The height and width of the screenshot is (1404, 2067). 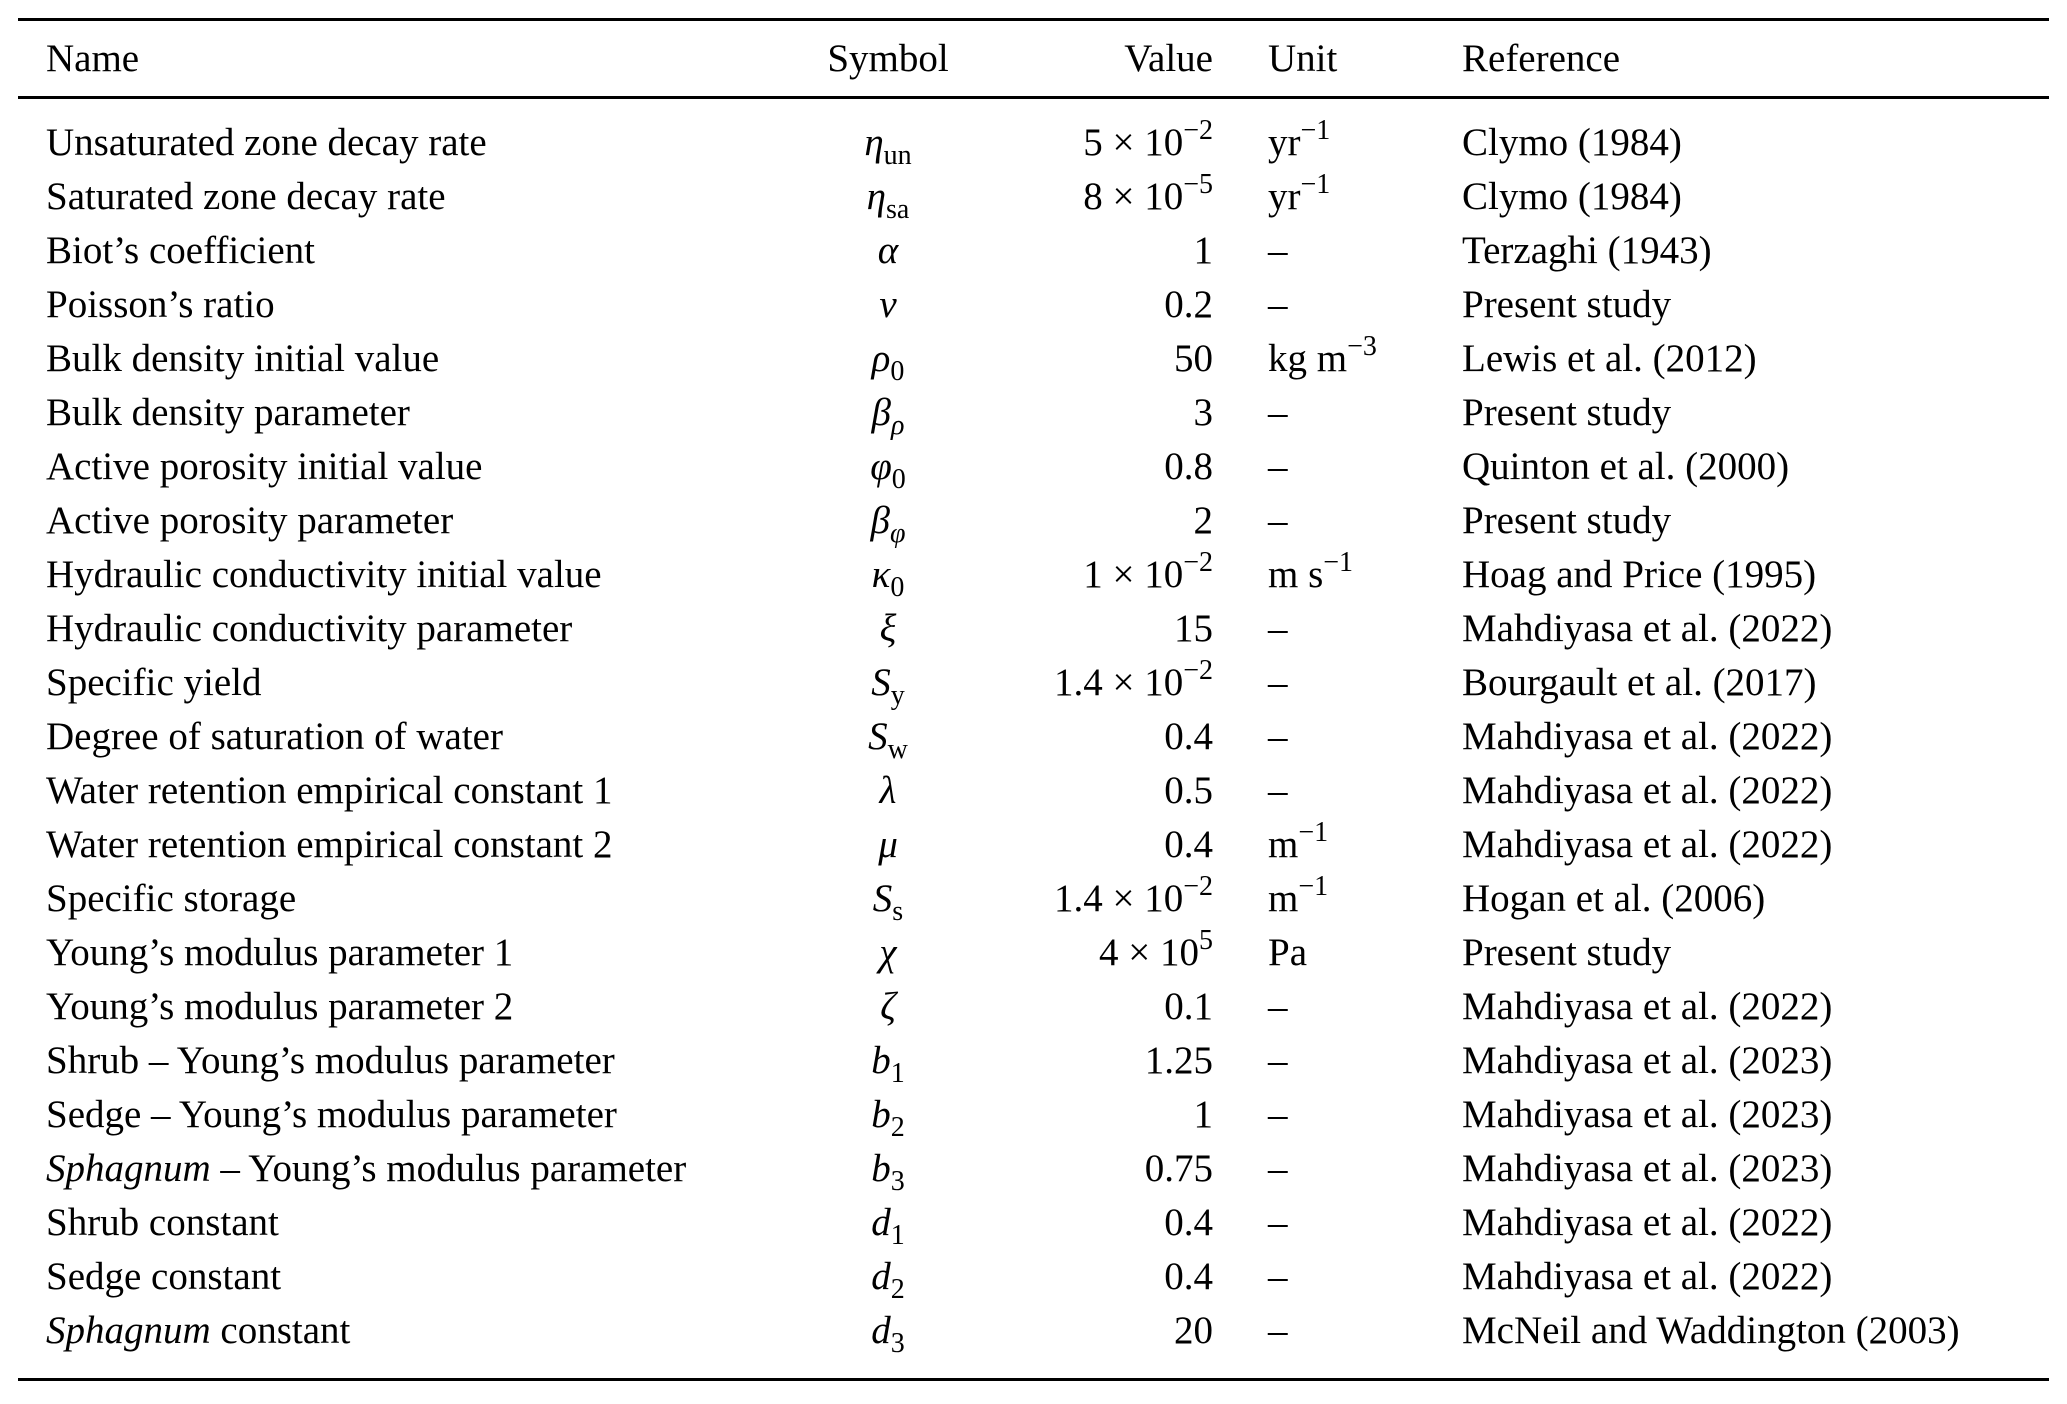 I want to click on parameter-reference-cell: Mahdiyasa et al. (2022), so click(x=1755, y=737).